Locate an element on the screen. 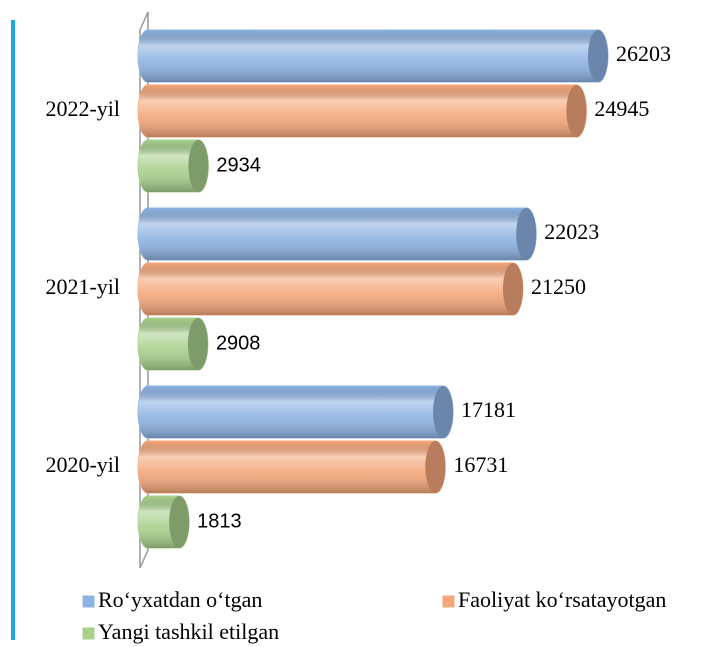  legend-label: Yangi tashkil etilgan is located at coordinates (188, 631).